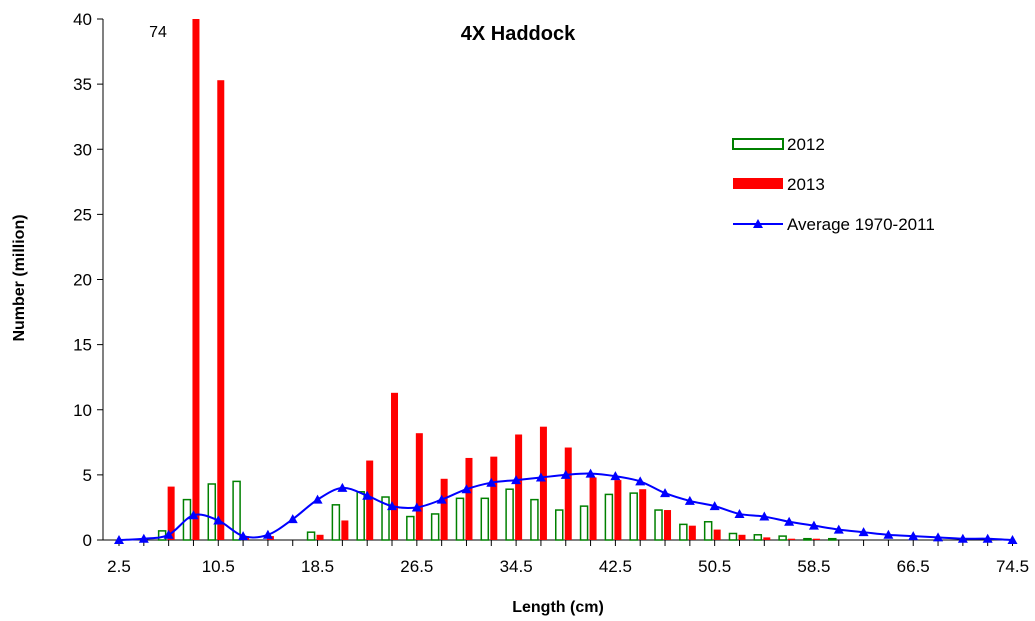 The height and width of the screenshot is (621, 1035). Describe the element at coordinates (714, 566) in the screenshot. I see `x-tick-label: 50.5` at that location.